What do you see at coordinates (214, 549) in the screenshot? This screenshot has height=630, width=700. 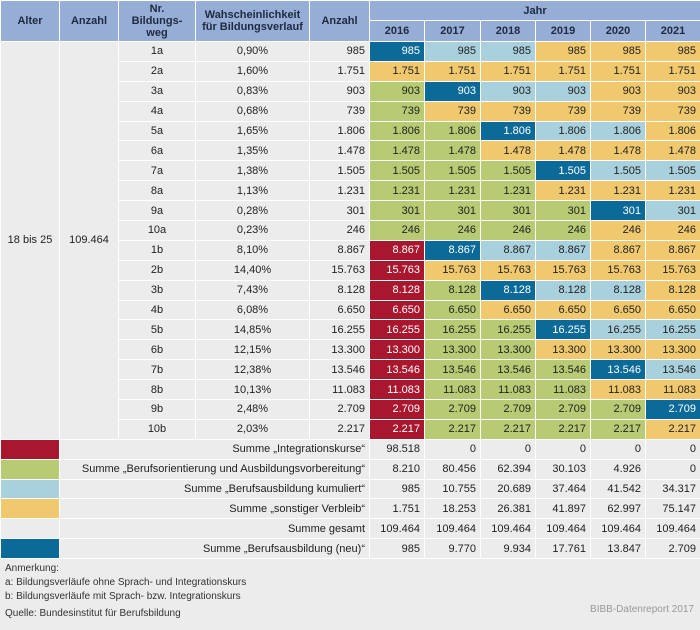 I see `sum-label: Summe „Berufsausbildung (neu)“` at bounding box center [214, 549].